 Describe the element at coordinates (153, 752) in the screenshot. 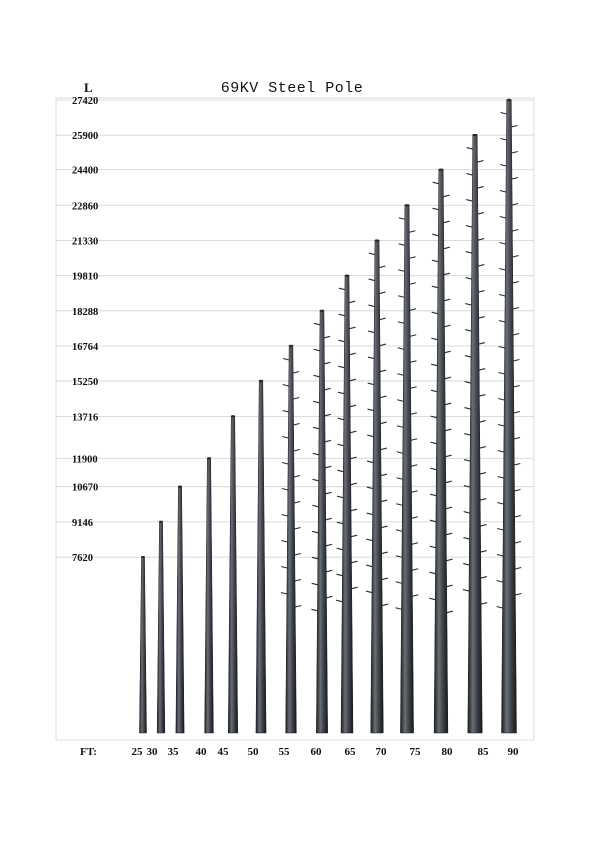

I see `x-tick-label: 30` at that location.